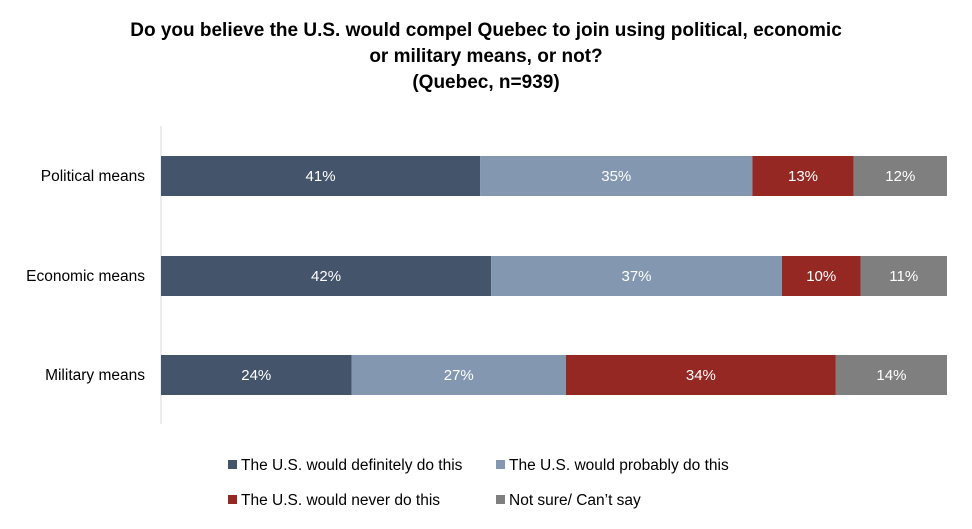 The height and width of the screenshot is (529, 972). Describe the element at coordinates (486, 82) in the screenshot. I see `title-line-3: (Quebec, n=939)` at that location.